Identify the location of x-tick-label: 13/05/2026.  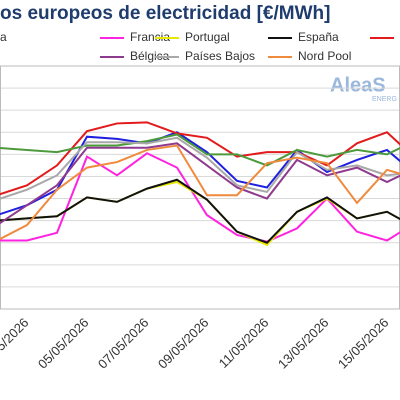
(303, 343).